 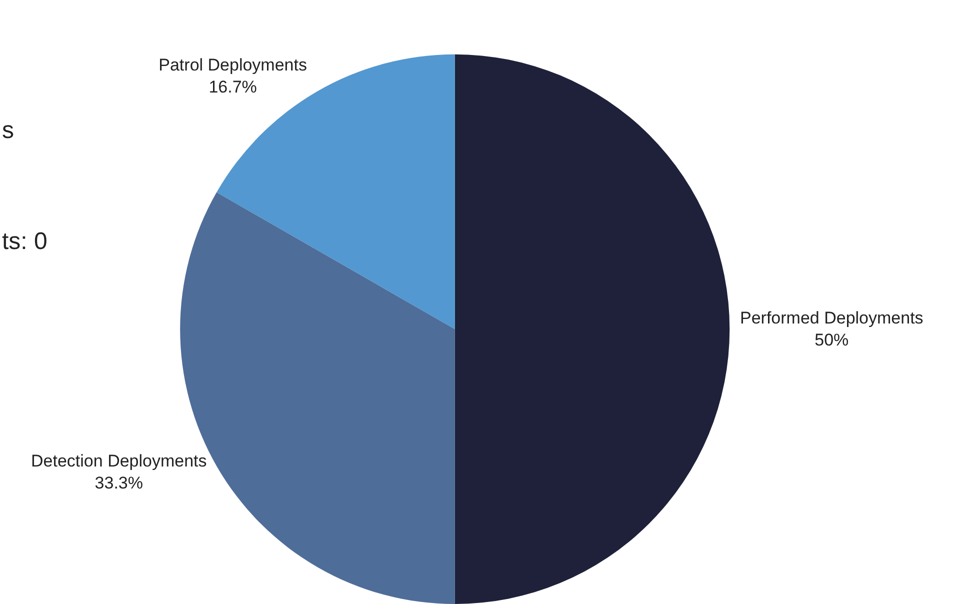 I want to click on slice-label: Detection Deployments, so click(x=119, y=460).